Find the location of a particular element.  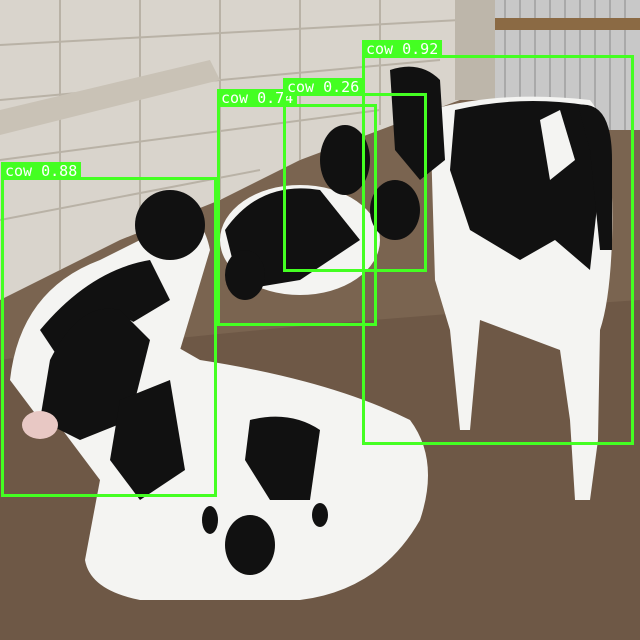

fence-post is located at coordinates (475, 50).